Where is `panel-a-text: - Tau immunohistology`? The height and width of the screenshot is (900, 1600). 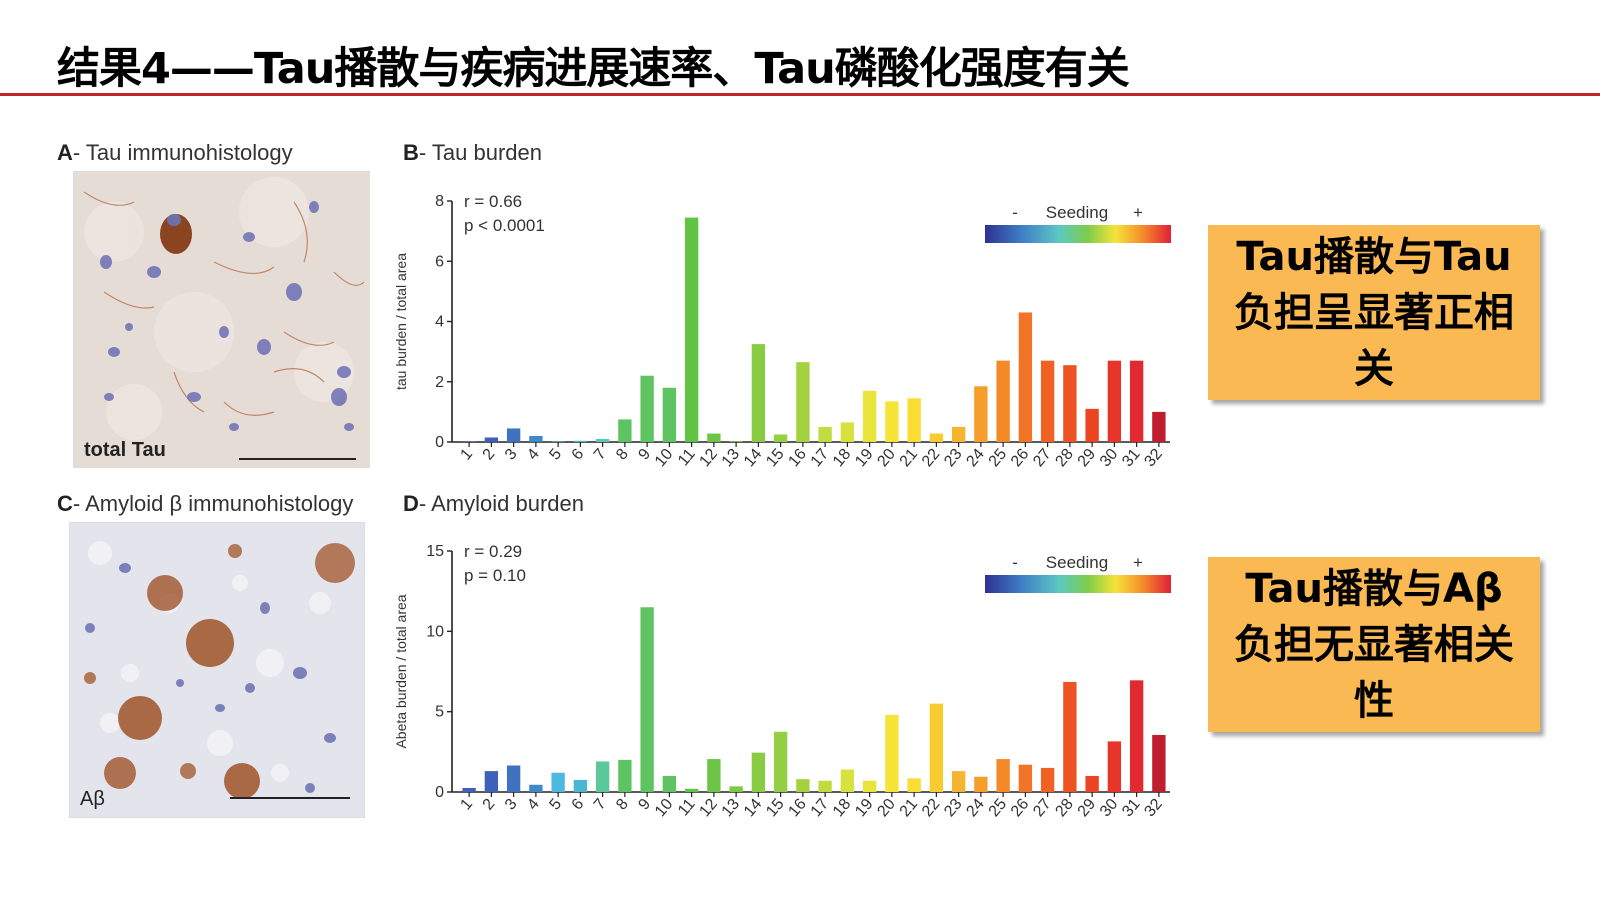
panel-a-text: - Tau immunohistology is located at coordinates (182, 152).